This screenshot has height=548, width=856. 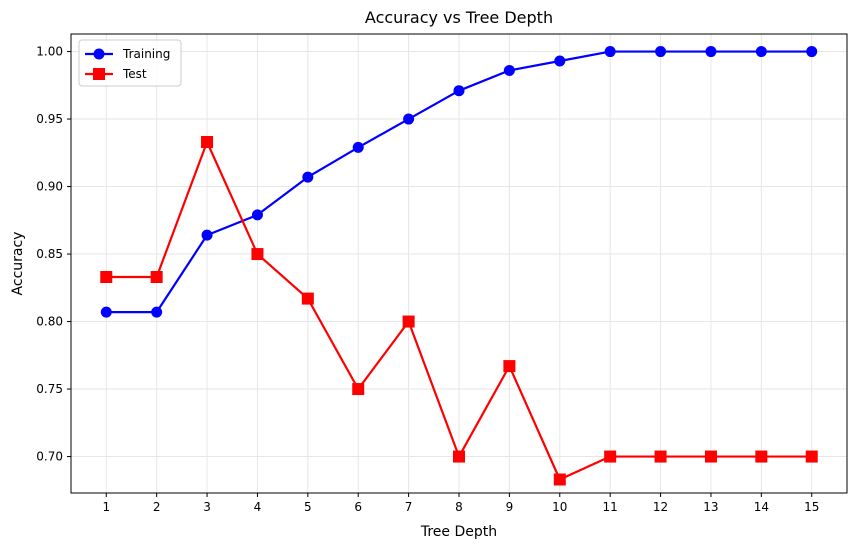 What do you see at coordinates (258, 507) in the screenshot?
I see `x-tick-label: 4` at bounding box center [258, 507].